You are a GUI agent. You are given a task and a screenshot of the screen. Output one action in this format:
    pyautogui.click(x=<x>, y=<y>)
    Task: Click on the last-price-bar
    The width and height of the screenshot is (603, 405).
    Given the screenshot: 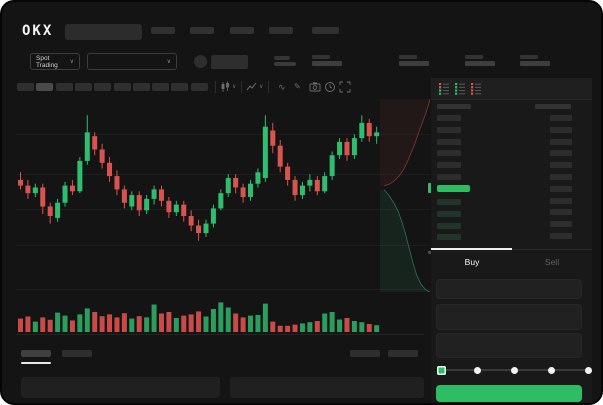 What is the action you would take?
    pyautogui.click(x=453, y=188)
    